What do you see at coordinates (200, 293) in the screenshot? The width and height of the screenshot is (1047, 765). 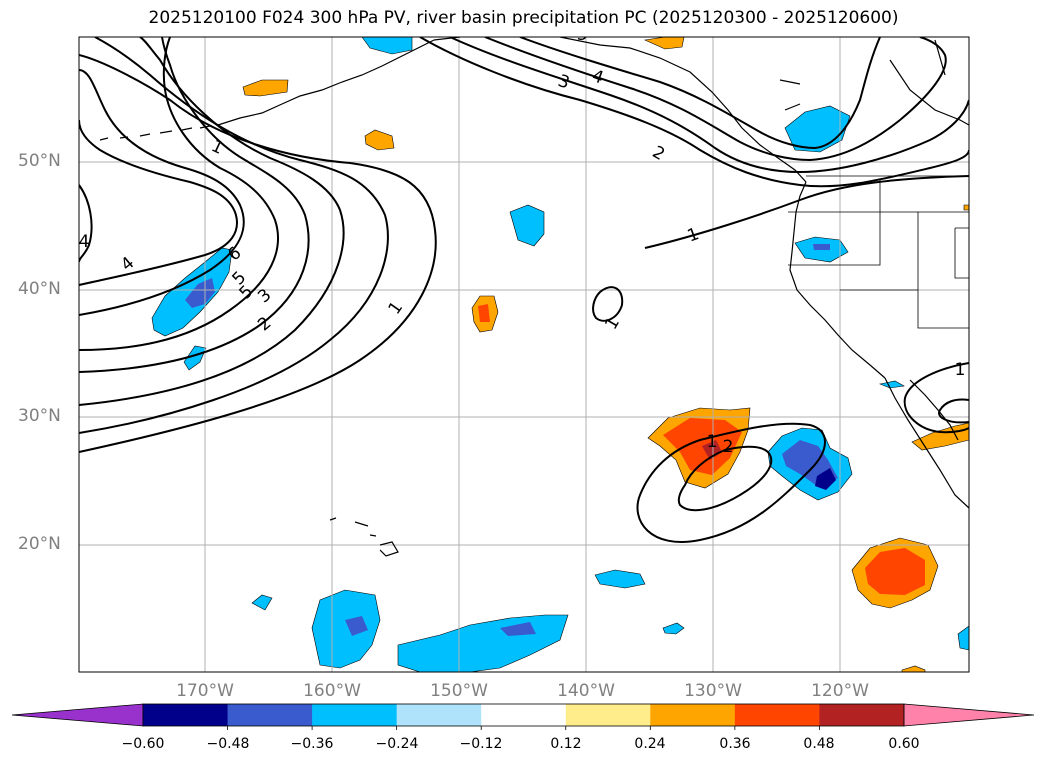 I see `precip-neg-core-west` at bounding box center [200, 293].